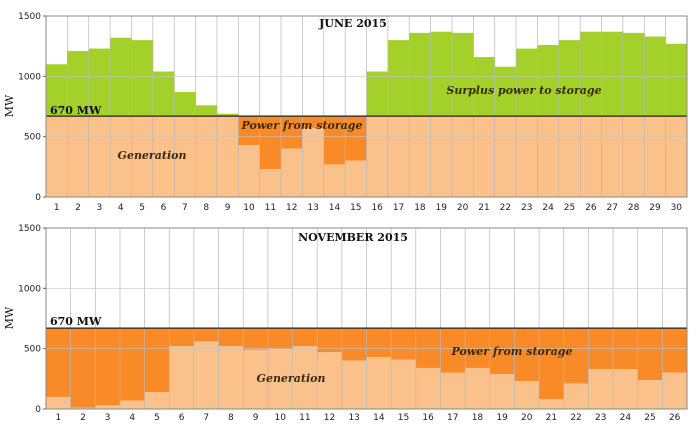  I want to click on november-y-axis-label: MW, so click(9, 317).